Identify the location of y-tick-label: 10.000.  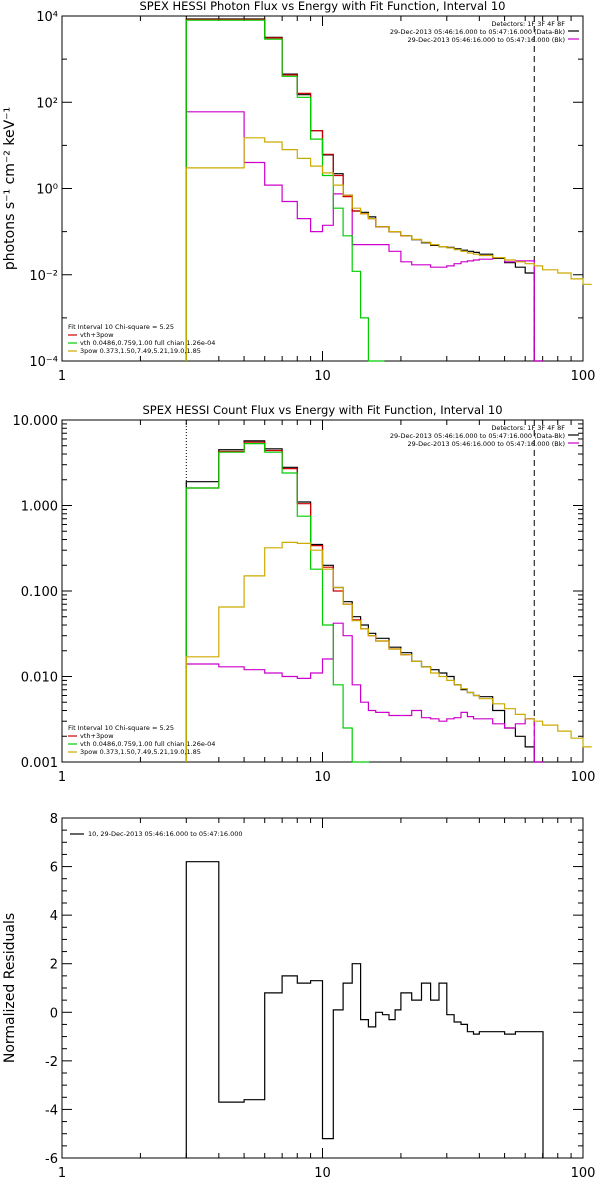
(36, 421).